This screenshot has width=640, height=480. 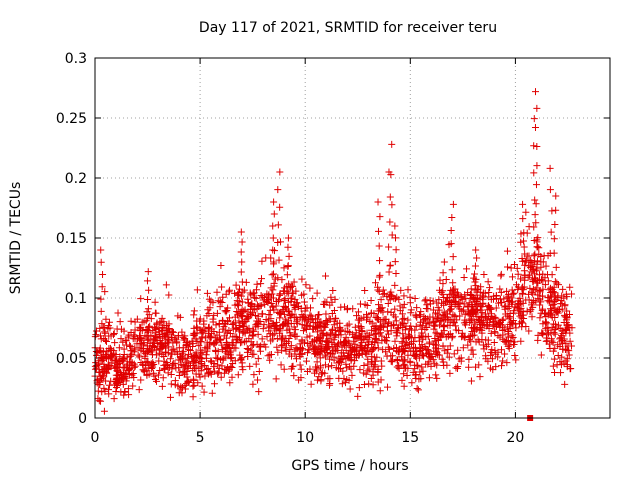 What do you see at coordinates (76, 179) in the screenshot?
I see `y-tick-label: 0.2` at bounding box center [76, 179].